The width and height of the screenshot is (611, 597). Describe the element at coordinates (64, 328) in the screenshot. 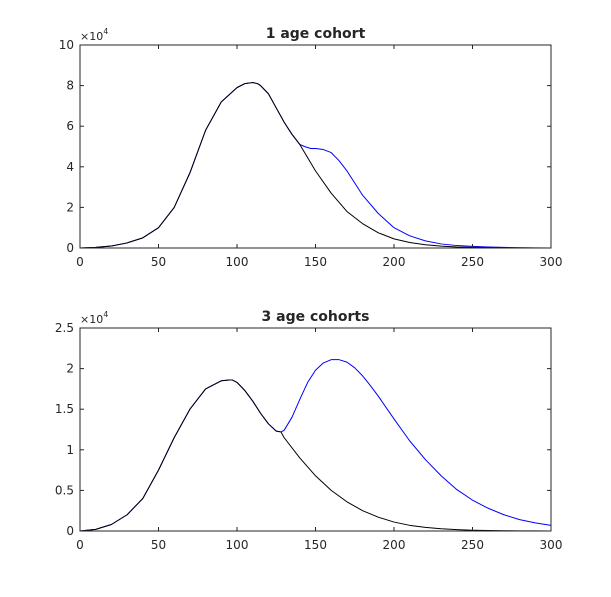

I see `y-tick-label: 2.5` at that location.